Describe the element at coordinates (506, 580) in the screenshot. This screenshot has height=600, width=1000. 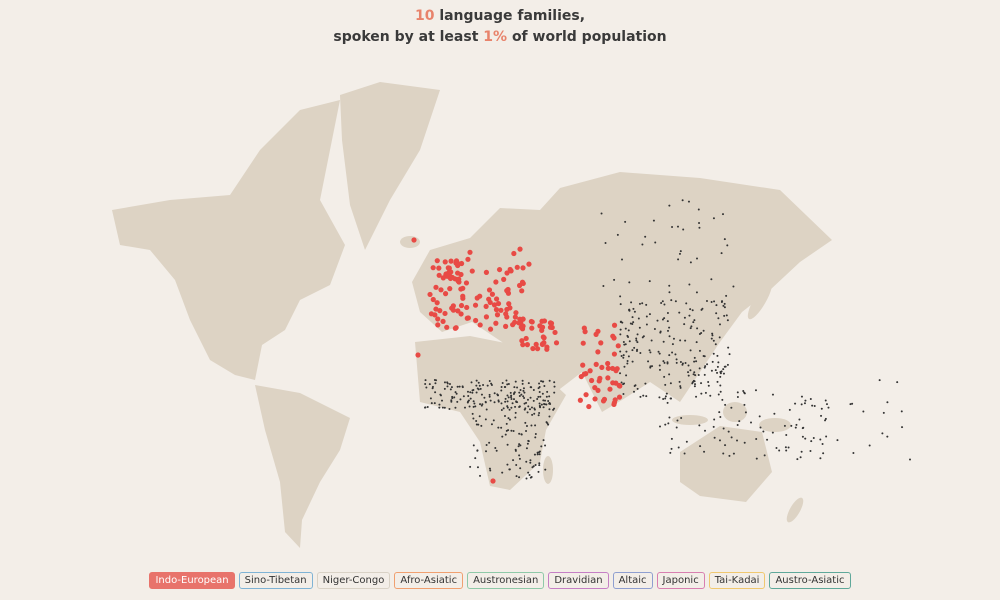
I see `legend-item: Austronesian` at that location.